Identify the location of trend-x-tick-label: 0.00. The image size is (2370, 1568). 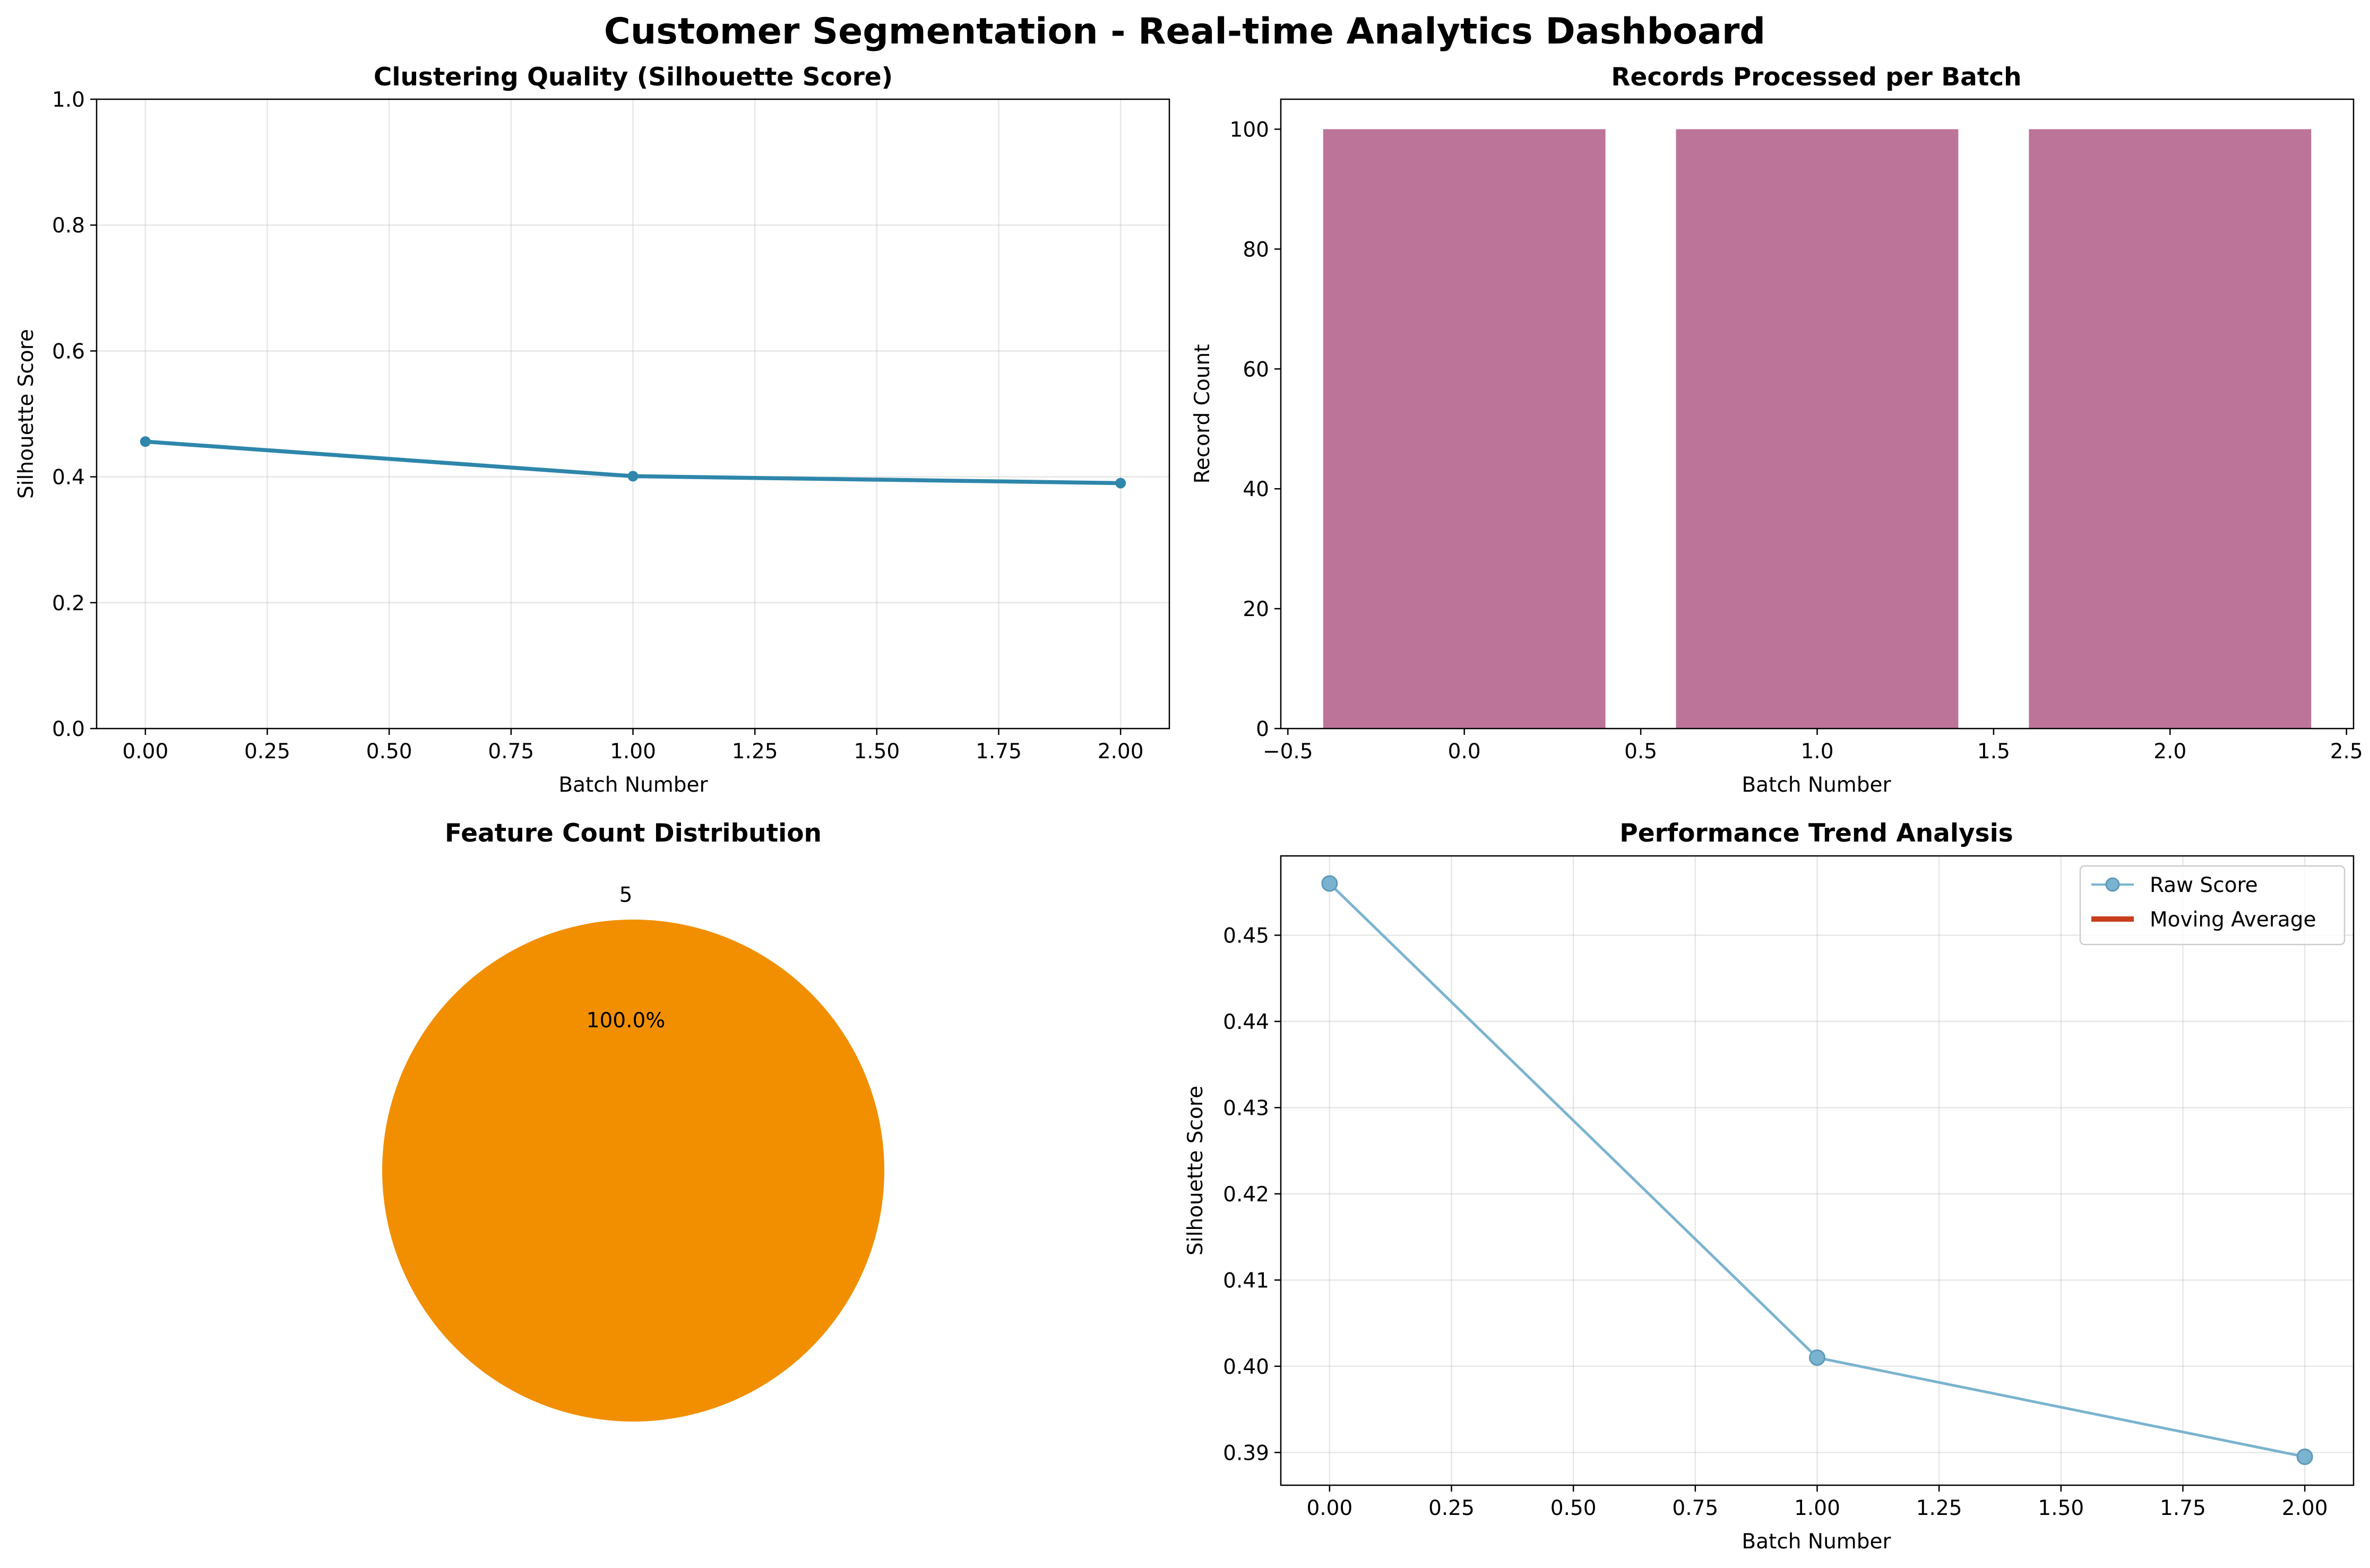
(1329, 1508).